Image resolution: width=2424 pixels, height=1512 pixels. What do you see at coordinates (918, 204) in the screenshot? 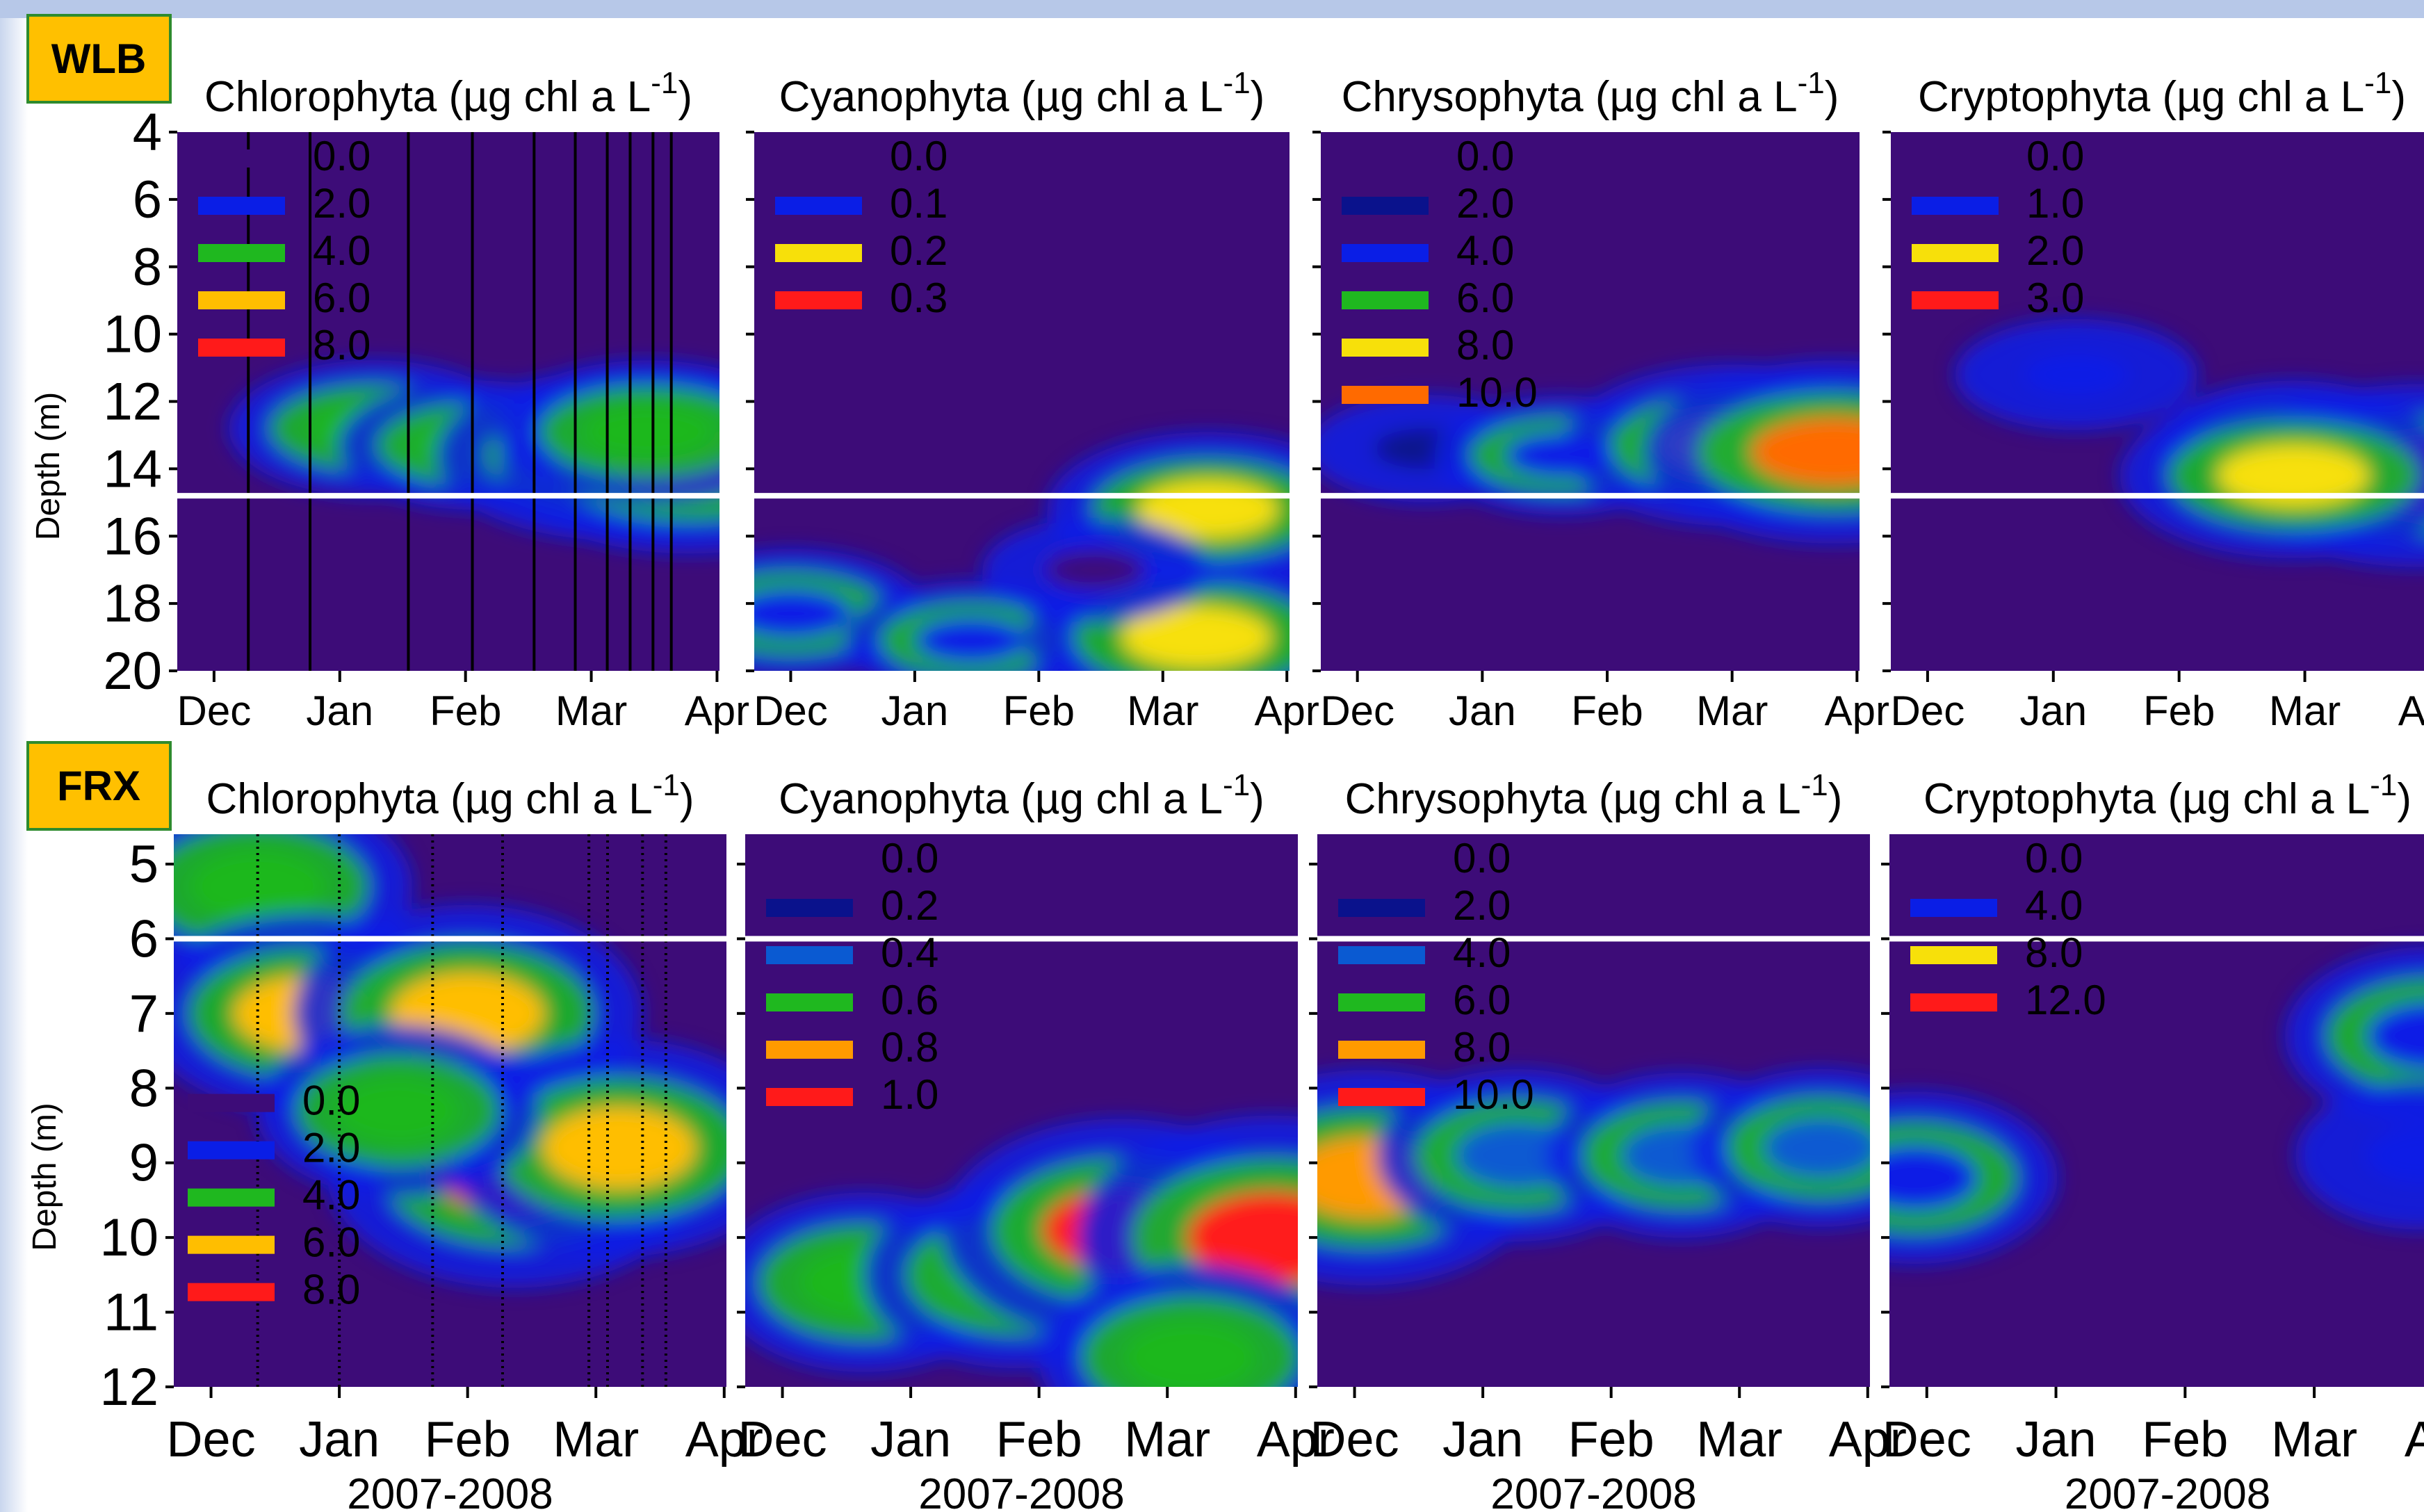
I see `legend-label: 0.1` at bounding box center [918, 204].